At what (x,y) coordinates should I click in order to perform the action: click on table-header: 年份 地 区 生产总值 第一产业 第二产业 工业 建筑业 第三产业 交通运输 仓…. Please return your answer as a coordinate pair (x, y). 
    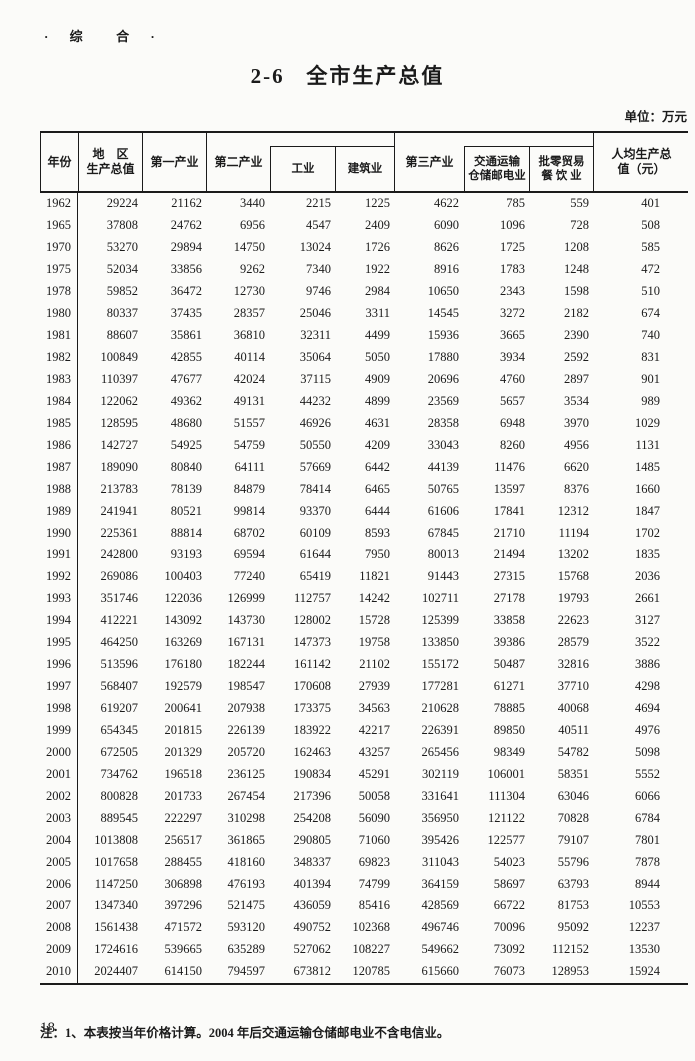
    Looking at the image, I should click on (364, 162).